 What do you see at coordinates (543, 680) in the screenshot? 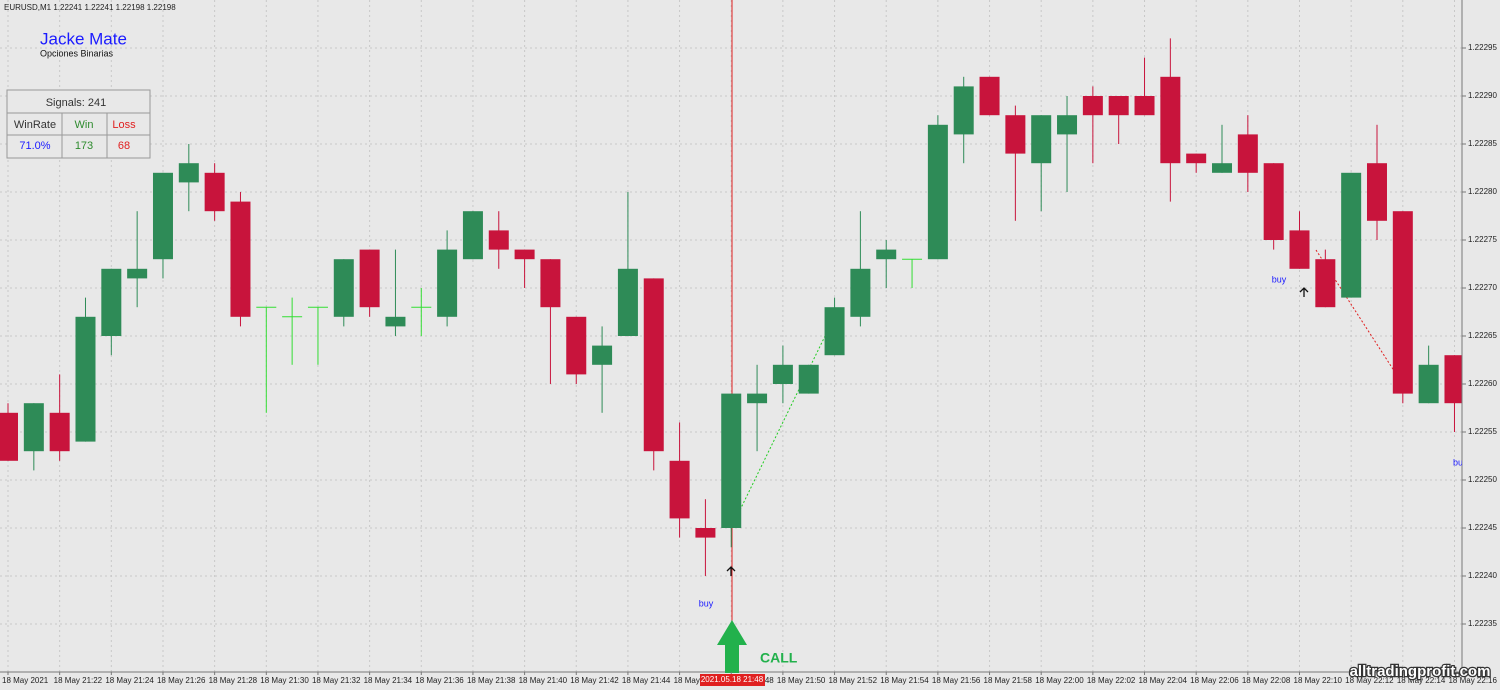
I see `x-tick-label: 18 May 21:40` at bounding box center [543, 680].